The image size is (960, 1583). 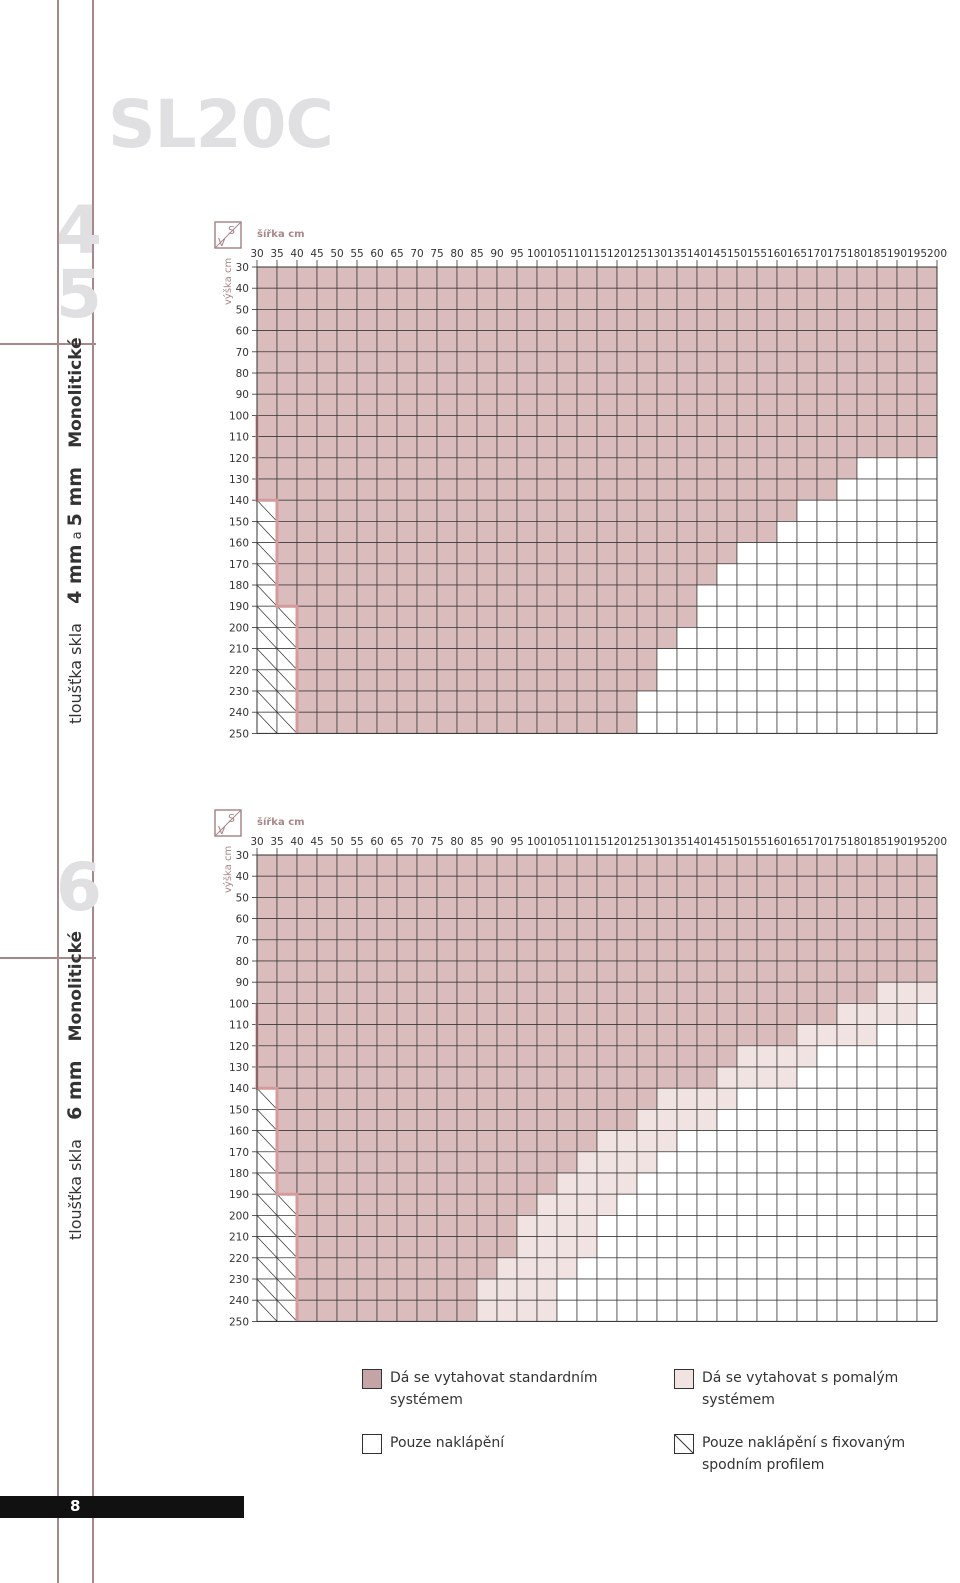 What do you see at coordinates (239, 1238) in the screenshot?
I see `y-tick-label: 210` at bounding box center [239, 1238].